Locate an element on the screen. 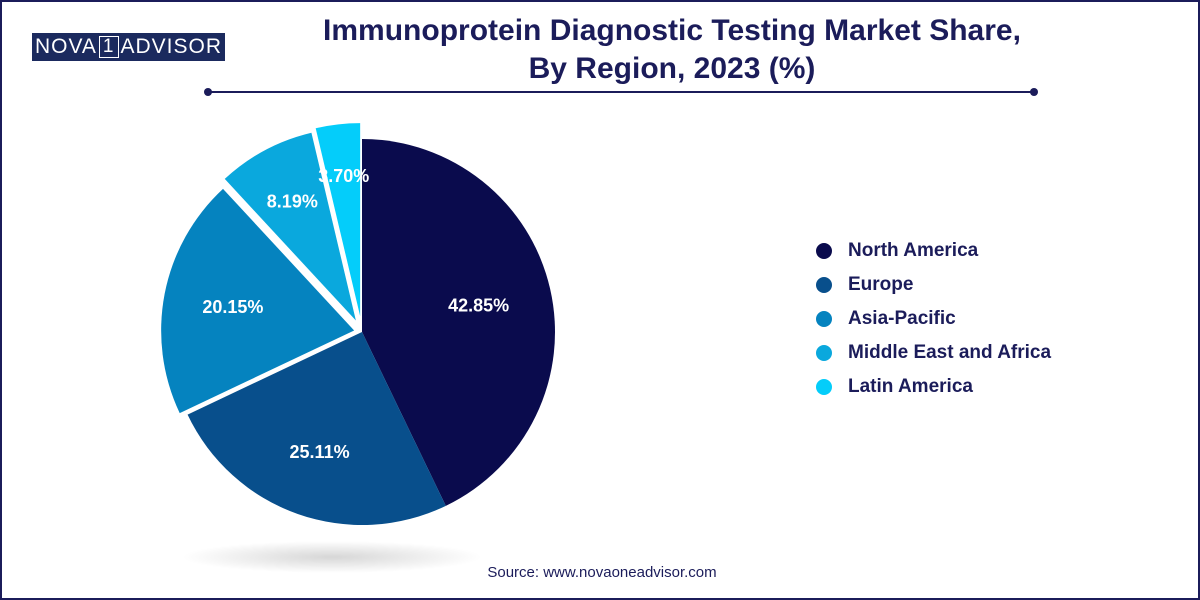 Image resolution: width=1200 pixels, height=600 pixels. title-divider-dot-left is located at coordinates (208, 92).